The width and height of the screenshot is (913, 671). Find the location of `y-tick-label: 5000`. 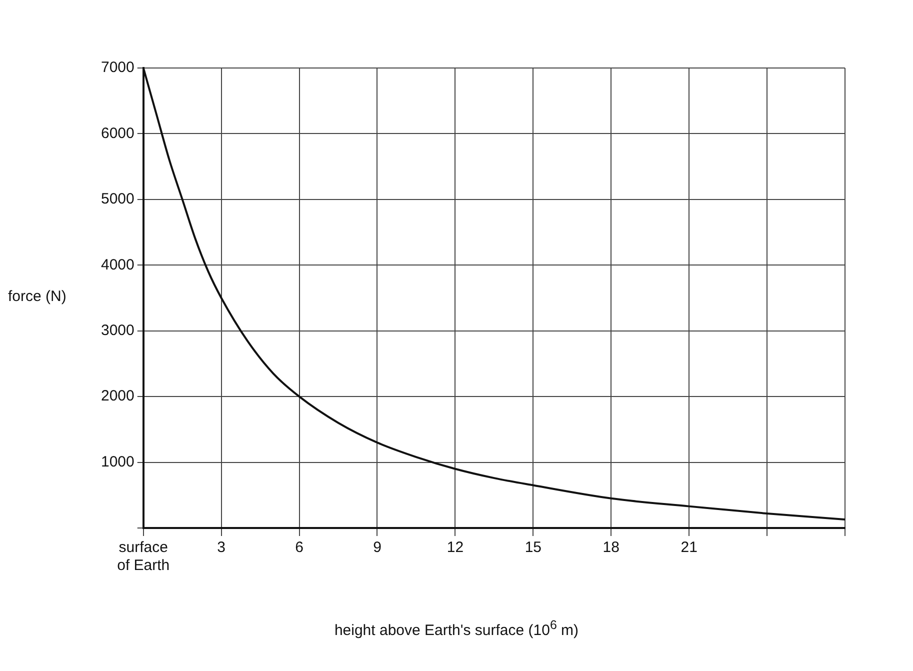

y-tick-label: 5000 is located at coordinates (117, 199).